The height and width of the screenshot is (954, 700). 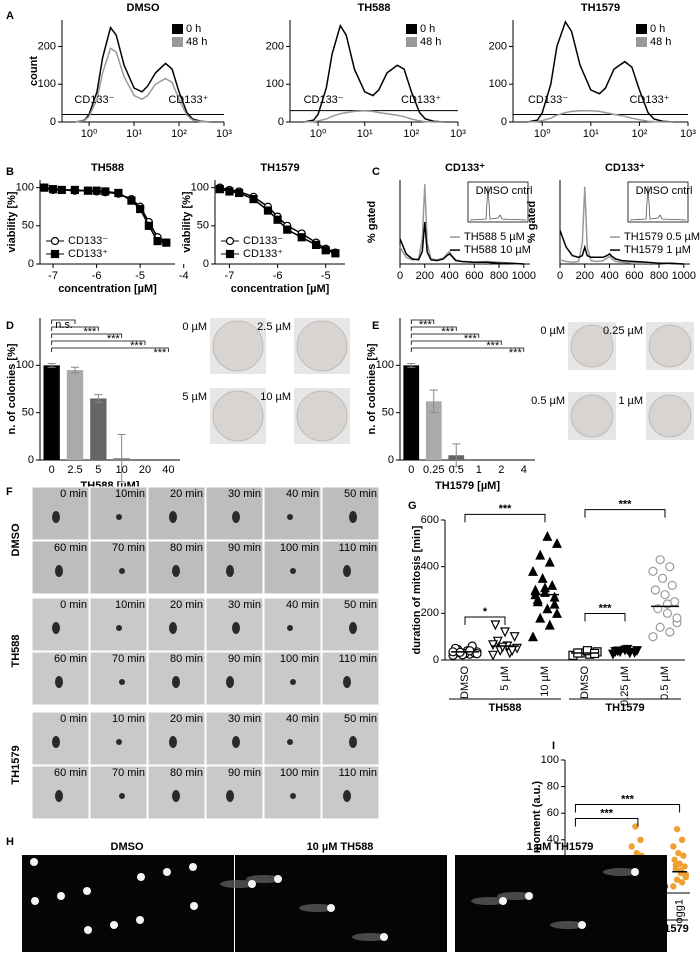 I want to click on inset-label: DMSO cntrl, so click(x=504, y=191).